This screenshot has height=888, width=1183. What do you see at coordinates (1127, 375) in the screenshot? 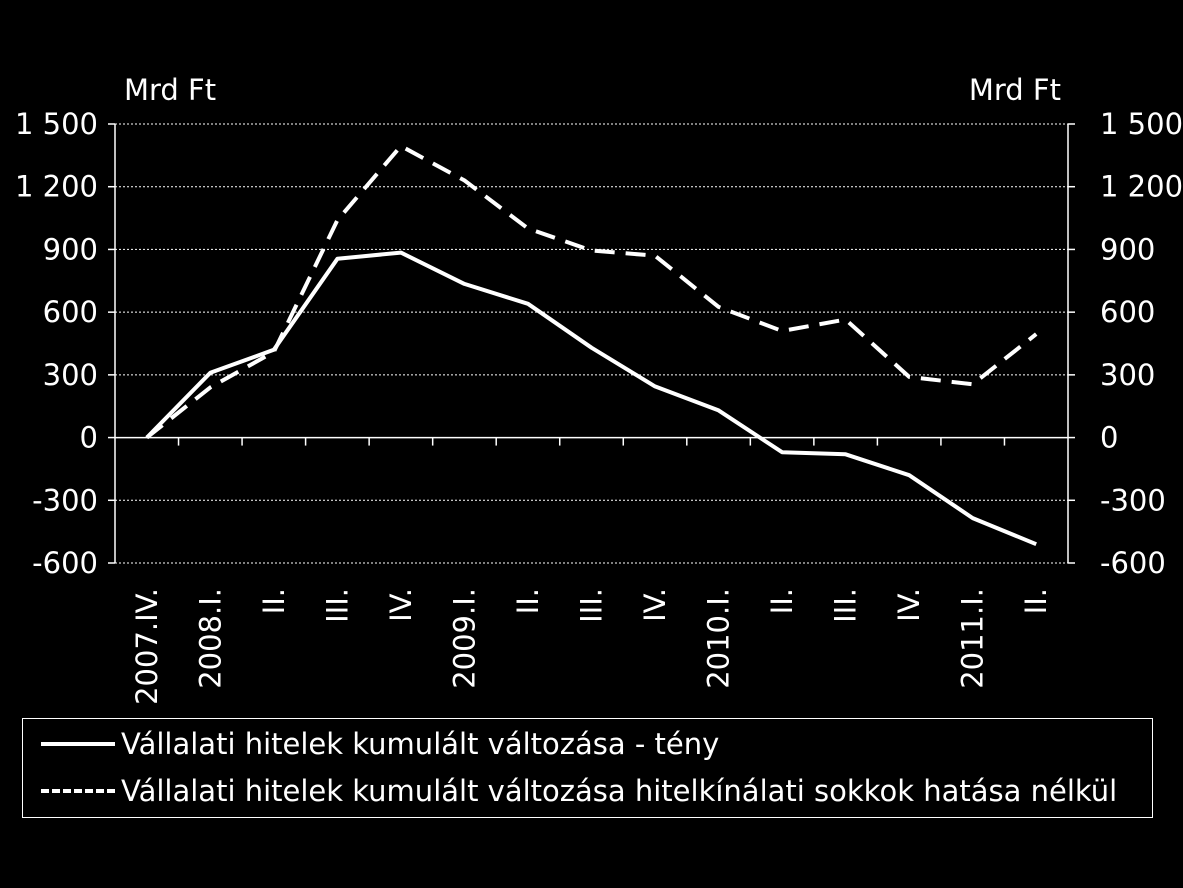
I see `right-y-tick-label: 300` at bounding box center [1127, 375].